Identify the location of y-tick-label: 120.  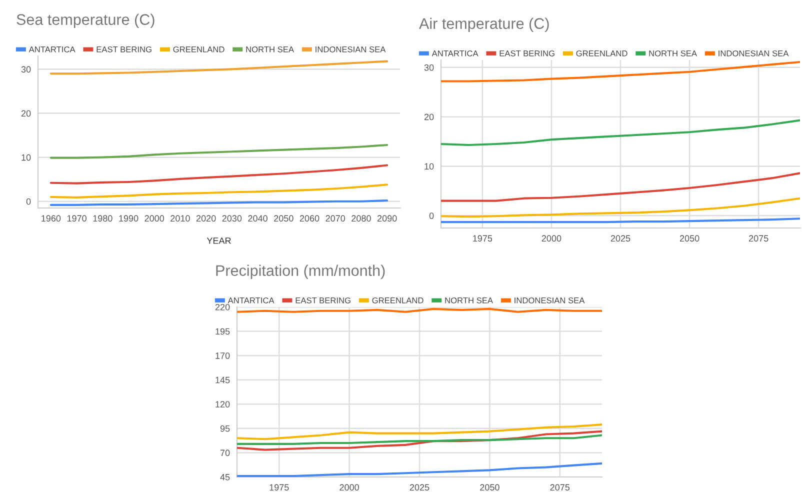
(223, 404).